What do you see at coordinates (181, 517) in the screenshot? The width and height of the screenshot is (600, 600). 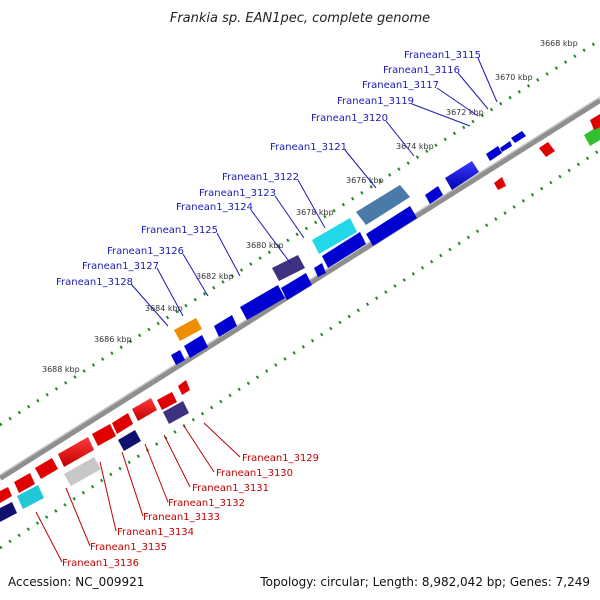 I see `gene-label: Franean1_3133` at bounding box center [181, 517].